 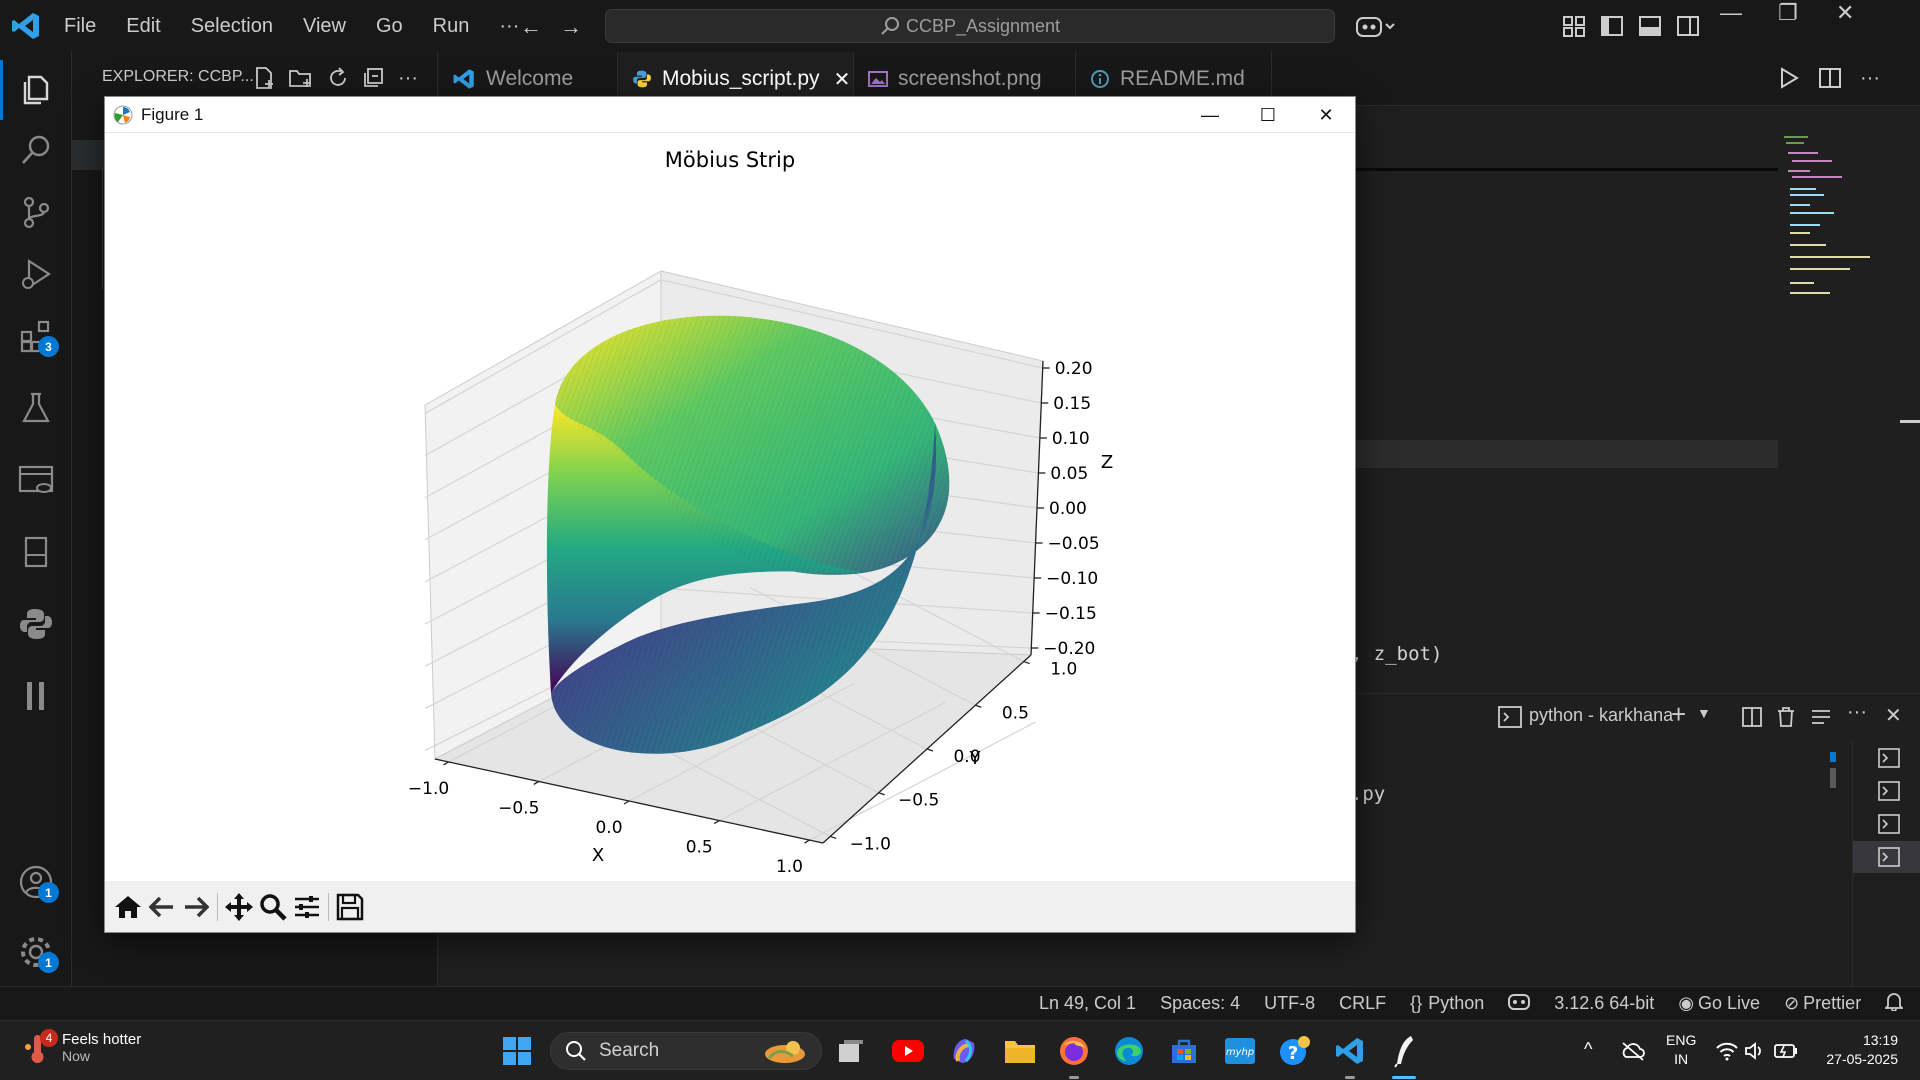 What do you see at coordinates (1447, 1003) in the screenshot?
I see `status-language: {} Python` at bounding box center [1447, 1003].